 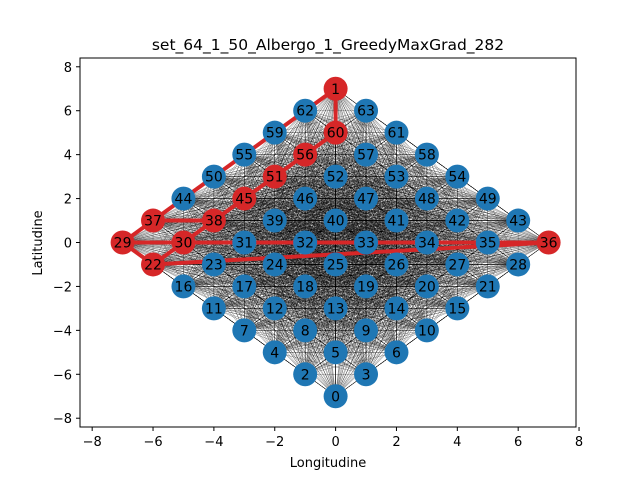 I want to click on node-label: 11, so click(x=214, y=309).